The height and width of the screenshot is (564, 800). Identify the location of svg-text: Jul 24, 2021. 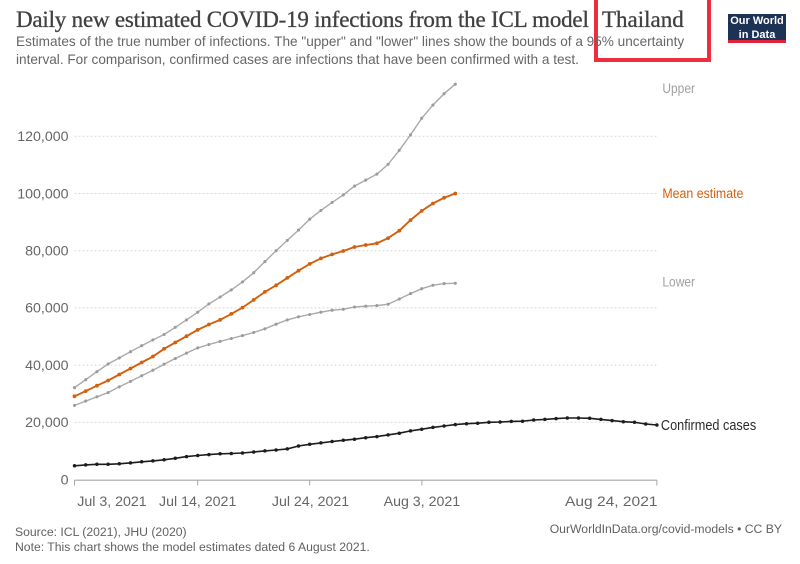
(310, 502).